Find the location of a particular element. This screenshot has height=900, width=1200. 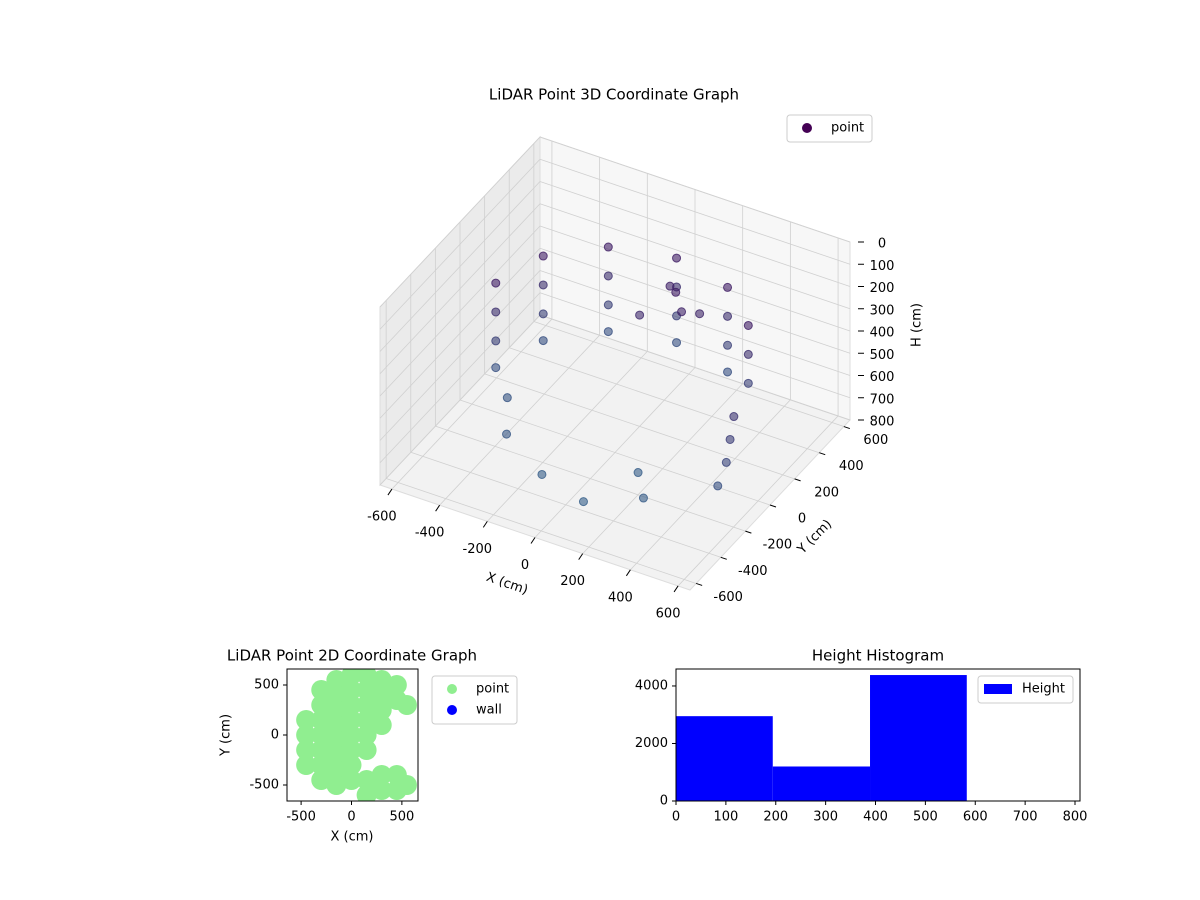

bar is located at coordinates (821, 783).